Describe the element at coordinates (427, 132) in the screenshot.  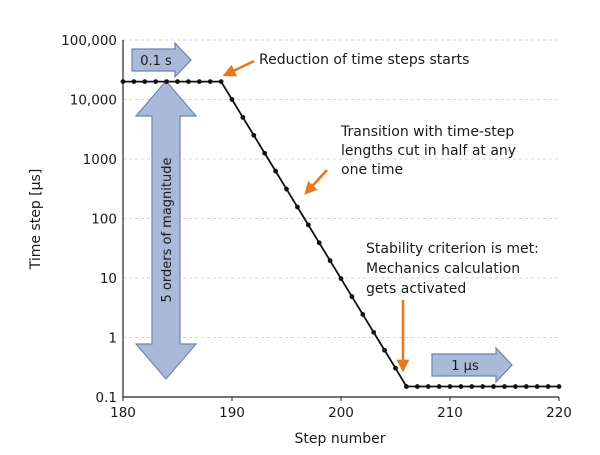
I see `transition-annotation-line-1: Transition with time-step` at that location.